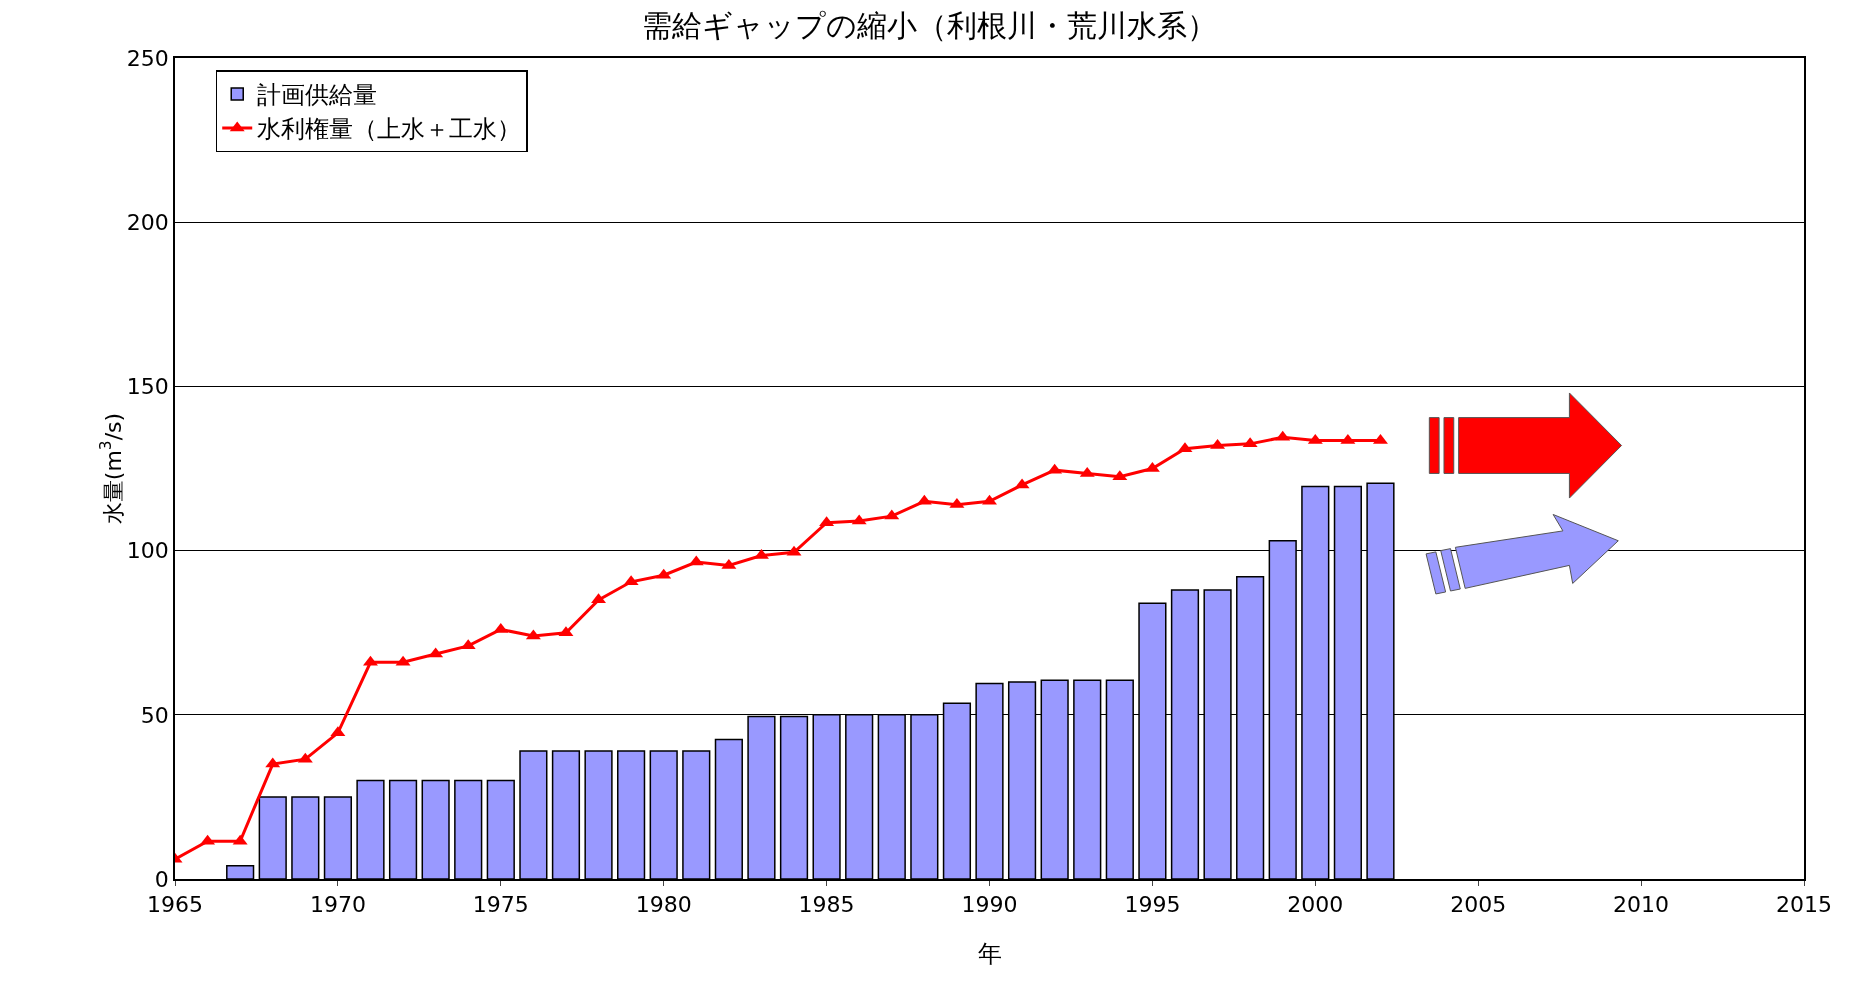 This screenshot has width=1858, height=999. Describe the element at coordinates (500, 905) in the screenshot. I see `x-tick-label: 1975` at that location.